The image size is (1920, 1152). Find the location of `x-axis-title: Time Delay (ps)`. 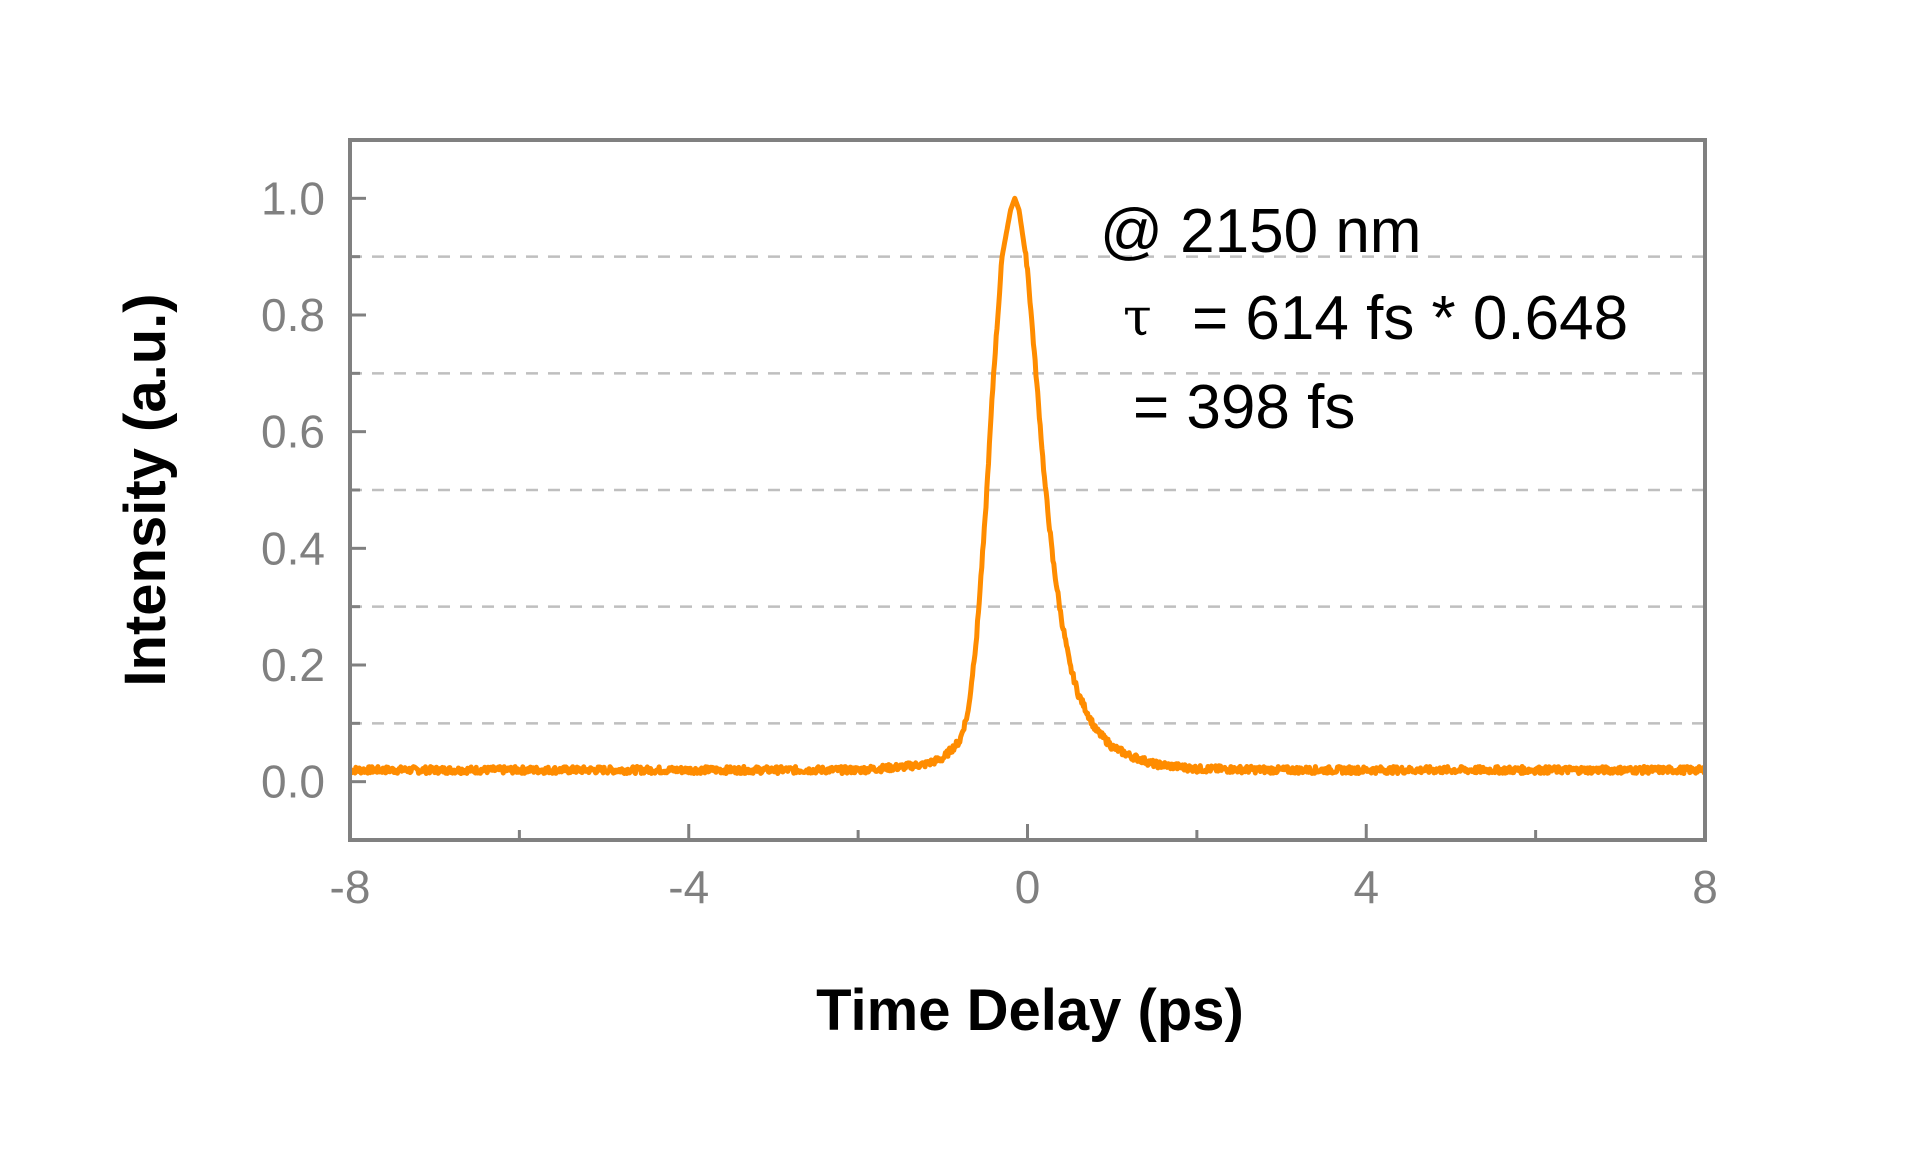

x-axis-title: Time Delay (ps) is located at coordinates (1030, 1010).